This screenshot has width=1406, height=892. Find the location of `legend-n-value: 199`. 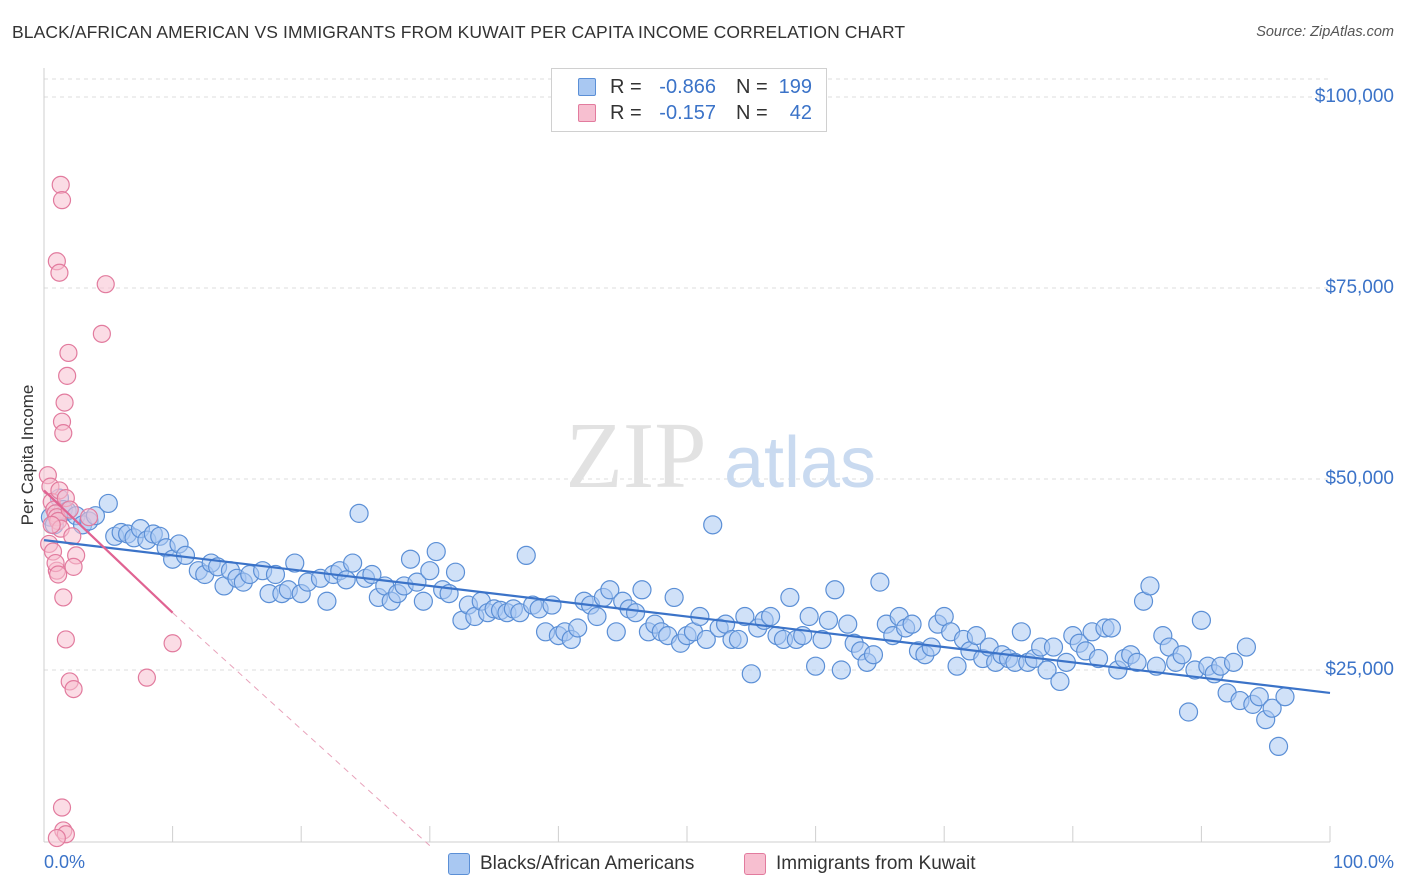

legend-n-value: 199 is located at coordinates (795, 86).